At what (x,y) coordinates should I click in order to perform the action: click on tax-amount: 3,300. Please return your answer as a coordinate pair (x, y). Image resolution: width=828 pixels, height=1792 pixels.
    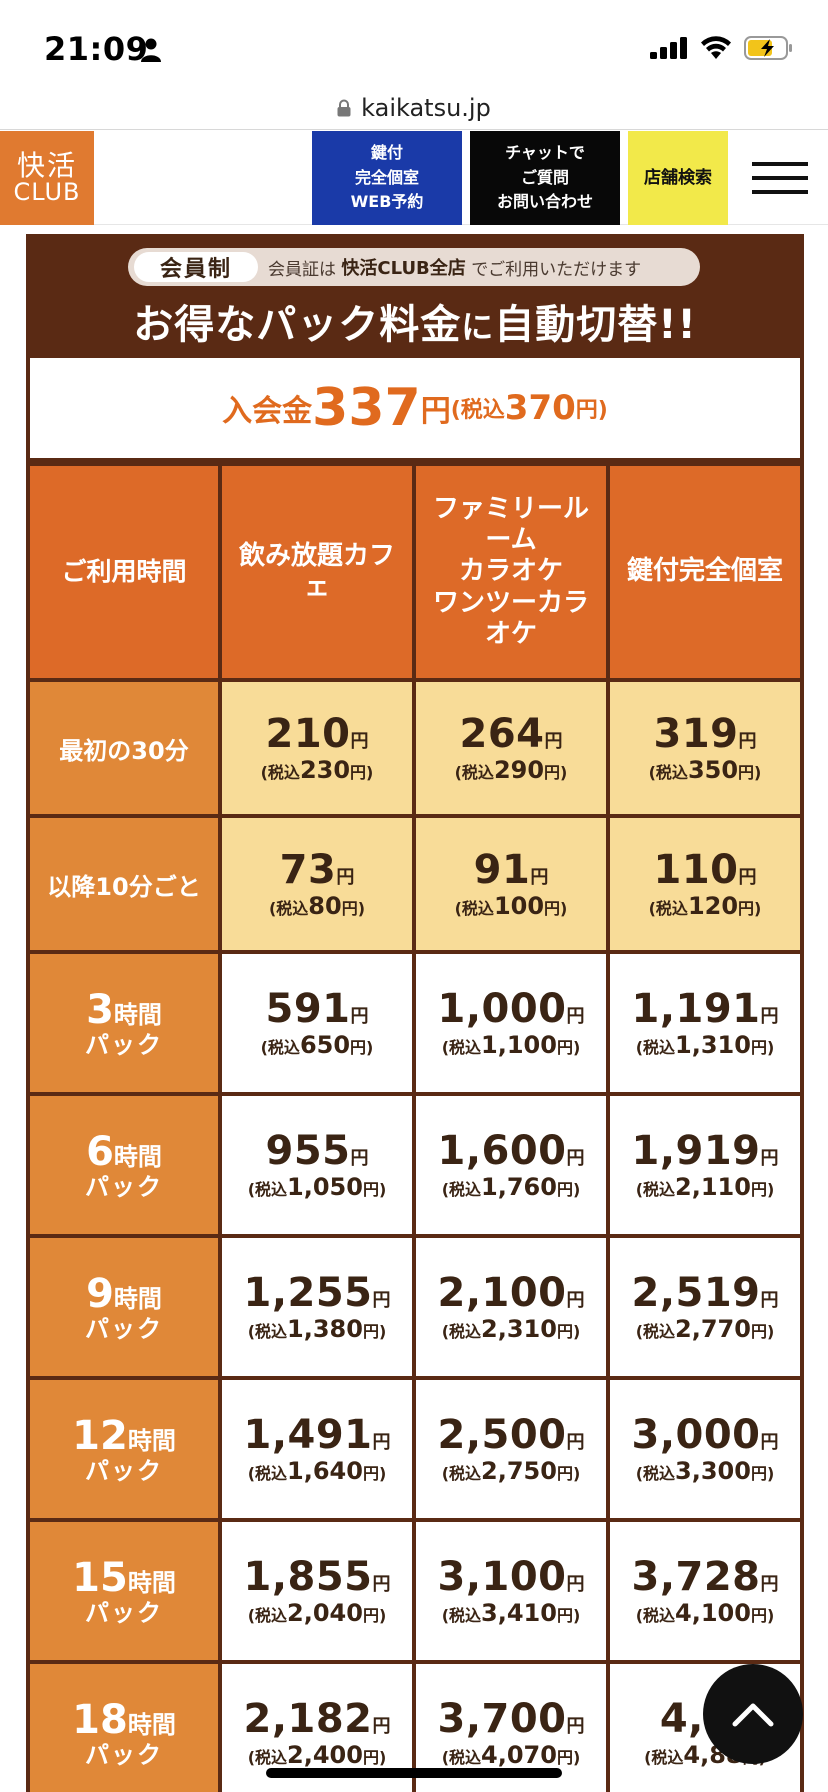
    Looking at the image, I should click on (713, 1471).